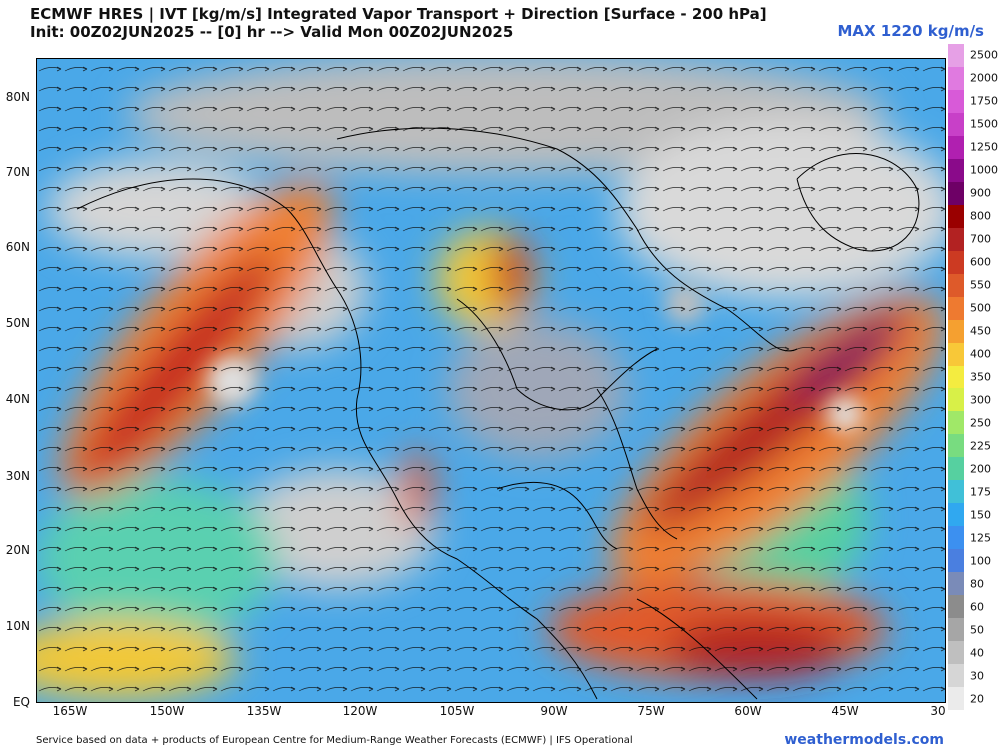 The image size is (1000, 750). I want to click on lon-label: 30, so click(938, 711).